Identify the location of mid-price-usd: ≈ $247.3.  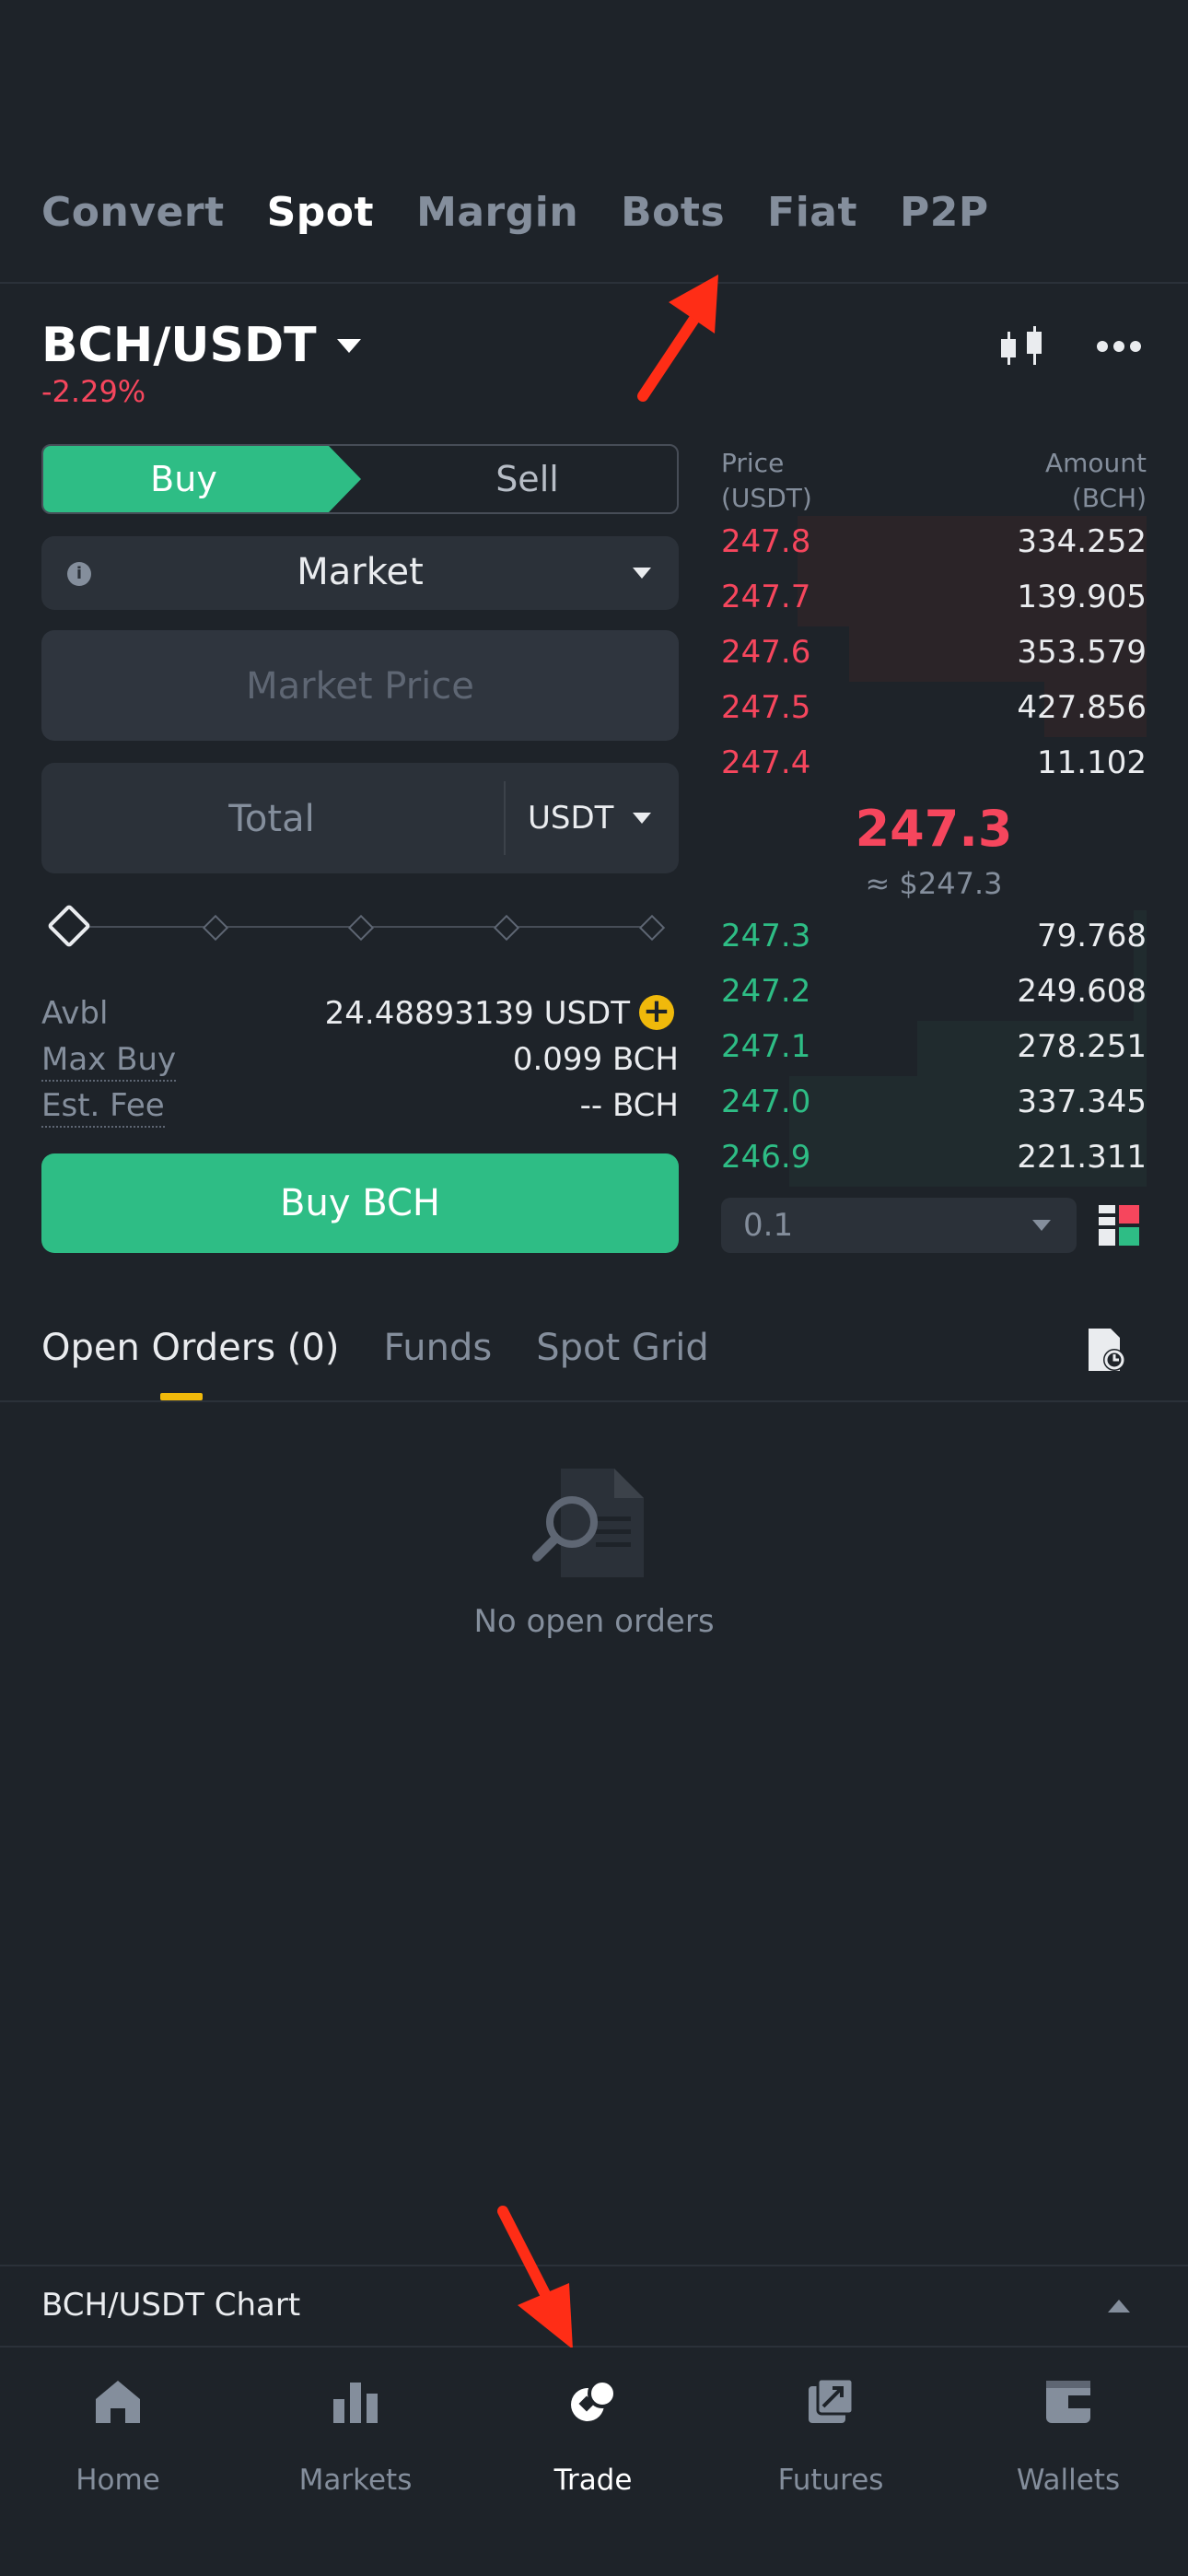
(934, 883).